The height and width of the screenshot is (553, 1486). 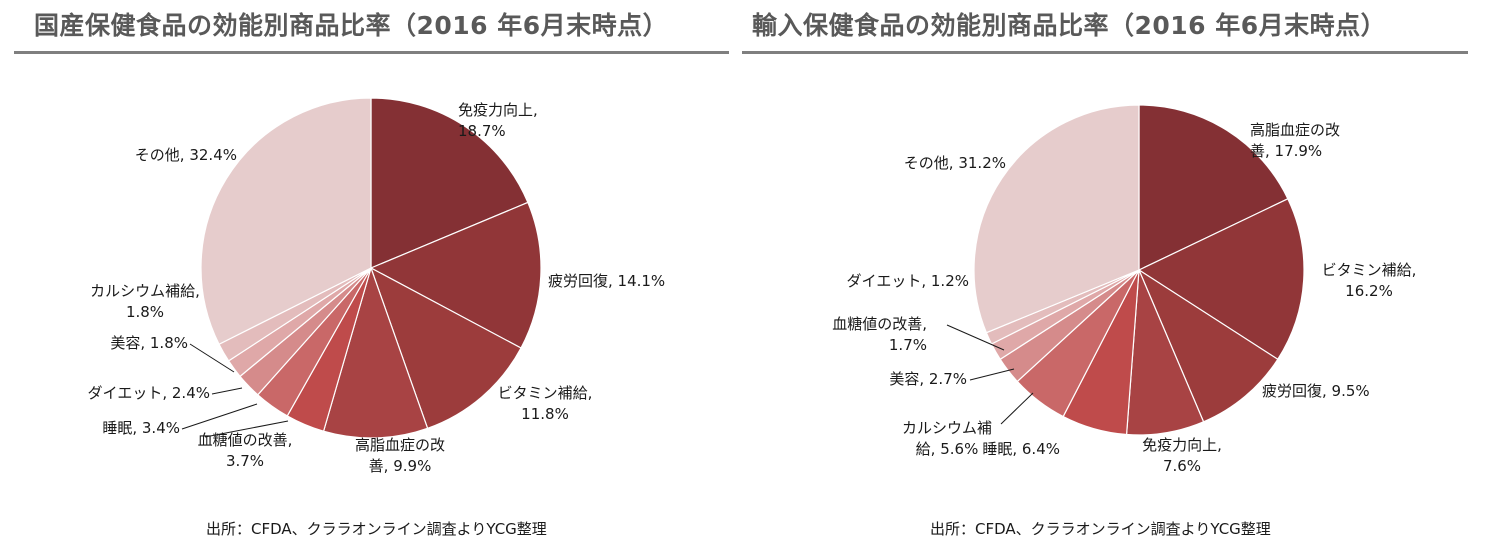 What do you see at coordinates (1369, 280) in the screenshot?
I see `right-slice-label: ビタミン補給, 16.2%` at bounding box center [1369, 280].